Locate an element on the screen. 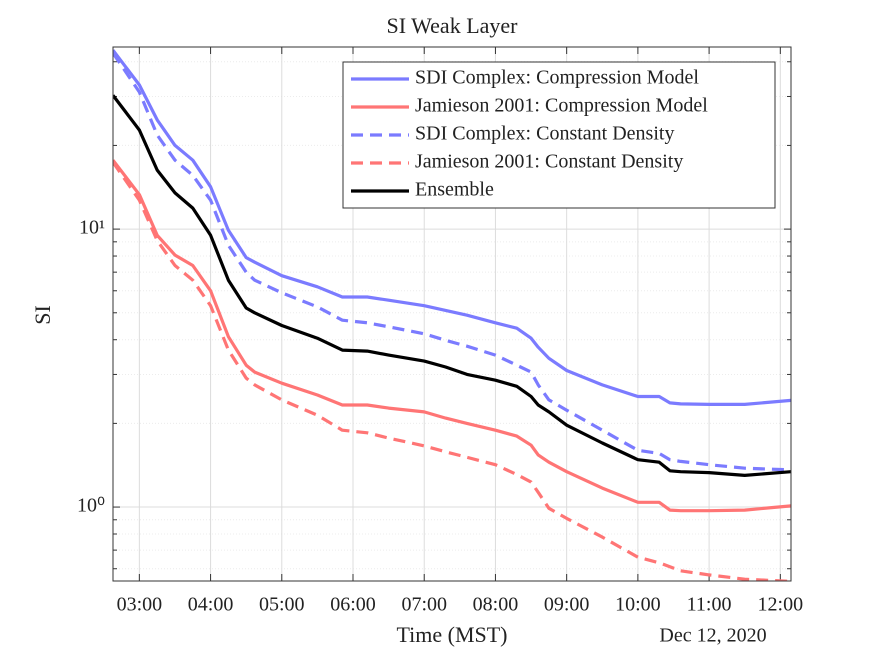 The height and width of the screenshot is (656, 875). x-tick-label: 05:00 is located at coordinates (282, 605).